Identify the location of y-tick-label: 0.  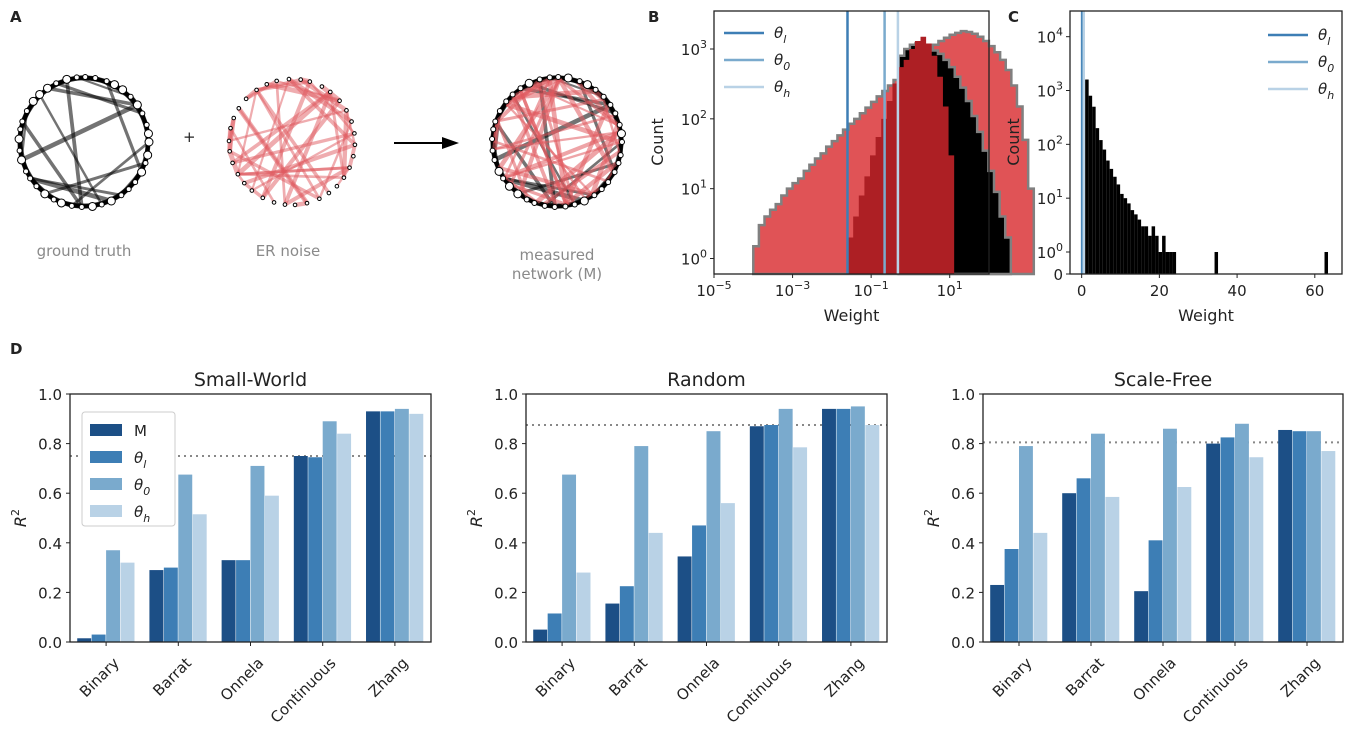
(1058, 275).